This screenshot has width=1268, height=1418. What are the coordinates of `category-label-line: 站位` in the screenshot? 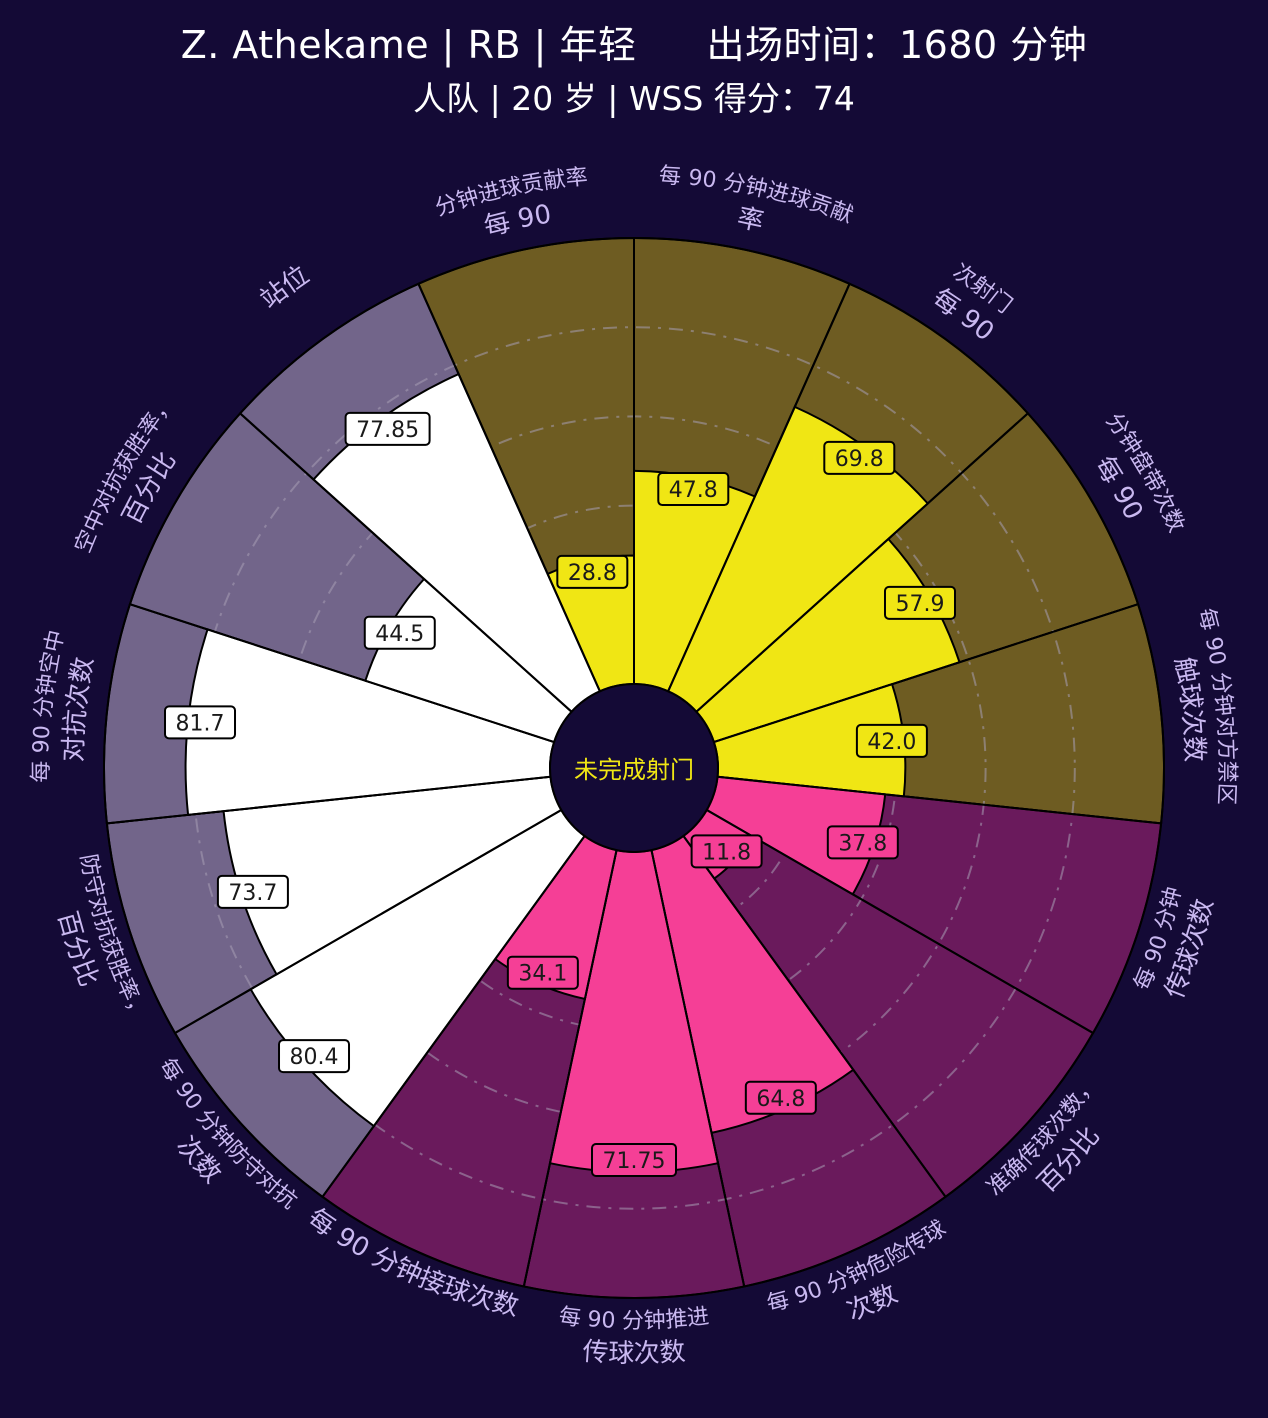 It's located at (285, 287).